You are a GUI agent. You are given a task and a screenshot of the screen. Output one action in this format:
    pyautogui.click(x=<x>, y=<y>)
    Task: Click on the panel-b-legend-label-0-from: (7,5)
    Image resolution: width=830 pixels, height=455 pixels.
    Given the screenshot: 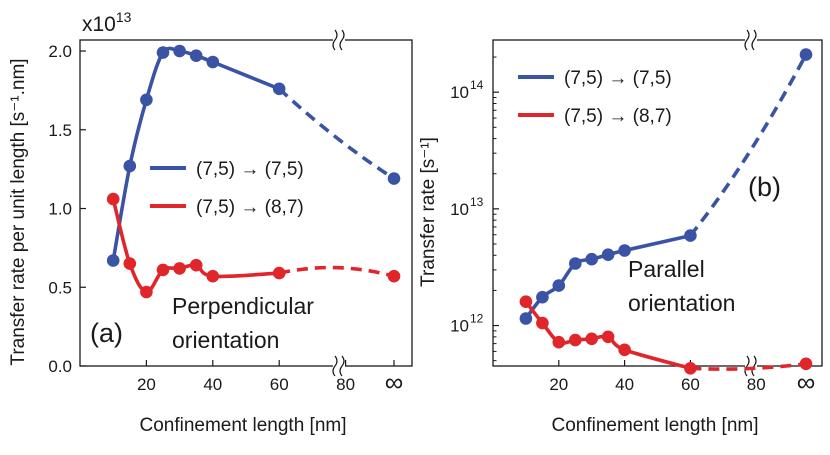 What is the action you would take?
    pyautogui.click(x=586, y=78)
    